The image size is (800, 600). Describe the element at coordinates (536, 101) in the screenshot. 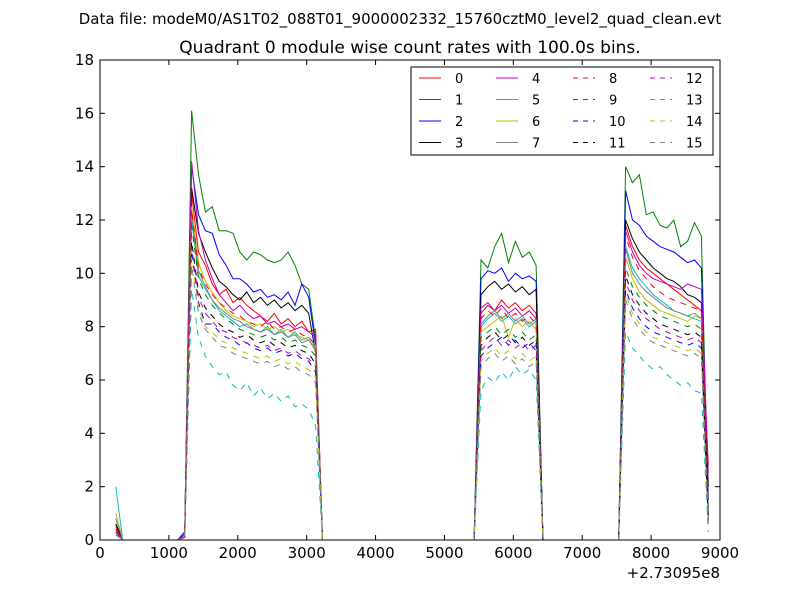

I see `legend-label-5: 5` at that location.